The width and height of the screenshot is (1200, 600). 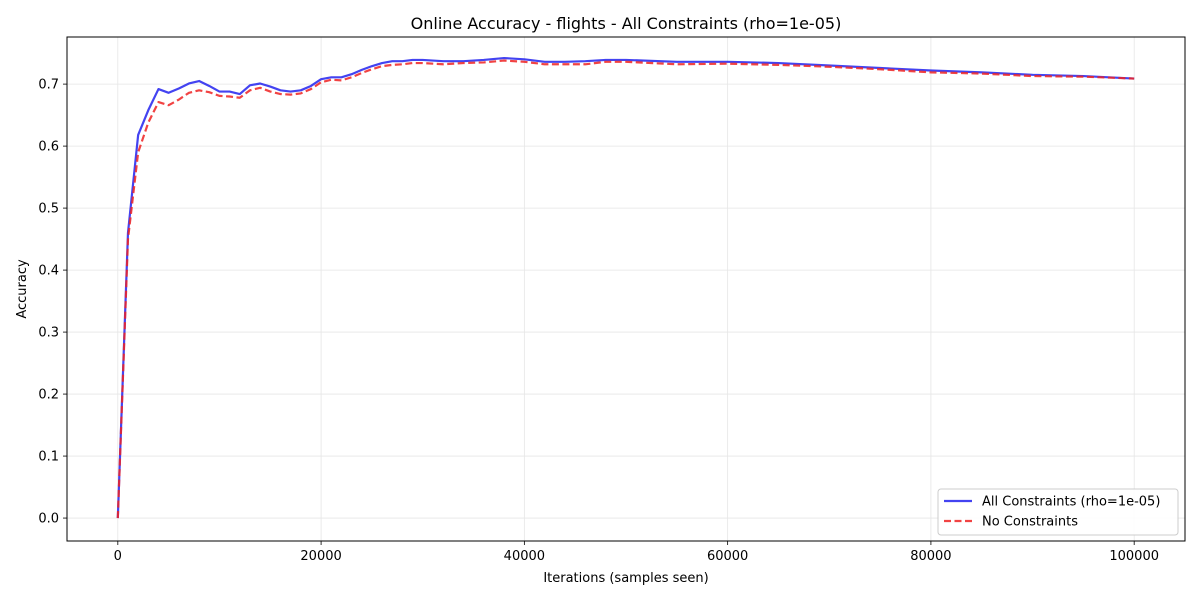 What do you see at coordinates (48, 209) in the screenshot?
I see `y-tick-label: 0.5` at bounding box center [48, 209].